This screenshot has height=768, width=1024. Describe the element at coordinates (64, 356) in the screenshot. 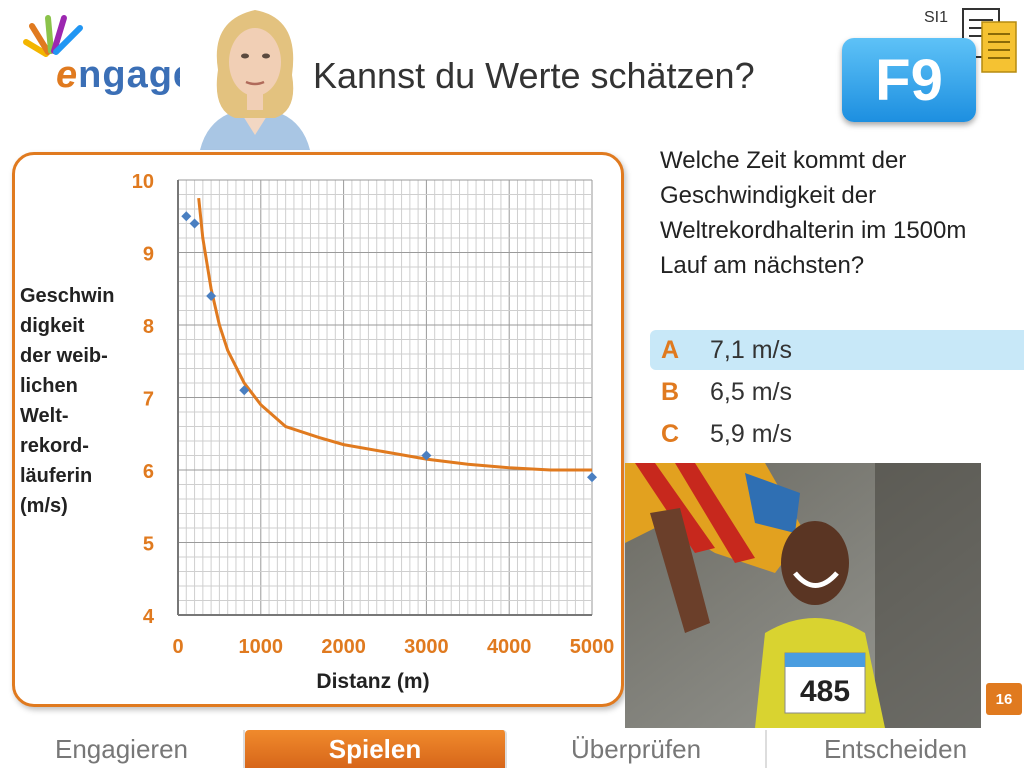

I see `y-axis-label-line: der weib-` at that location.